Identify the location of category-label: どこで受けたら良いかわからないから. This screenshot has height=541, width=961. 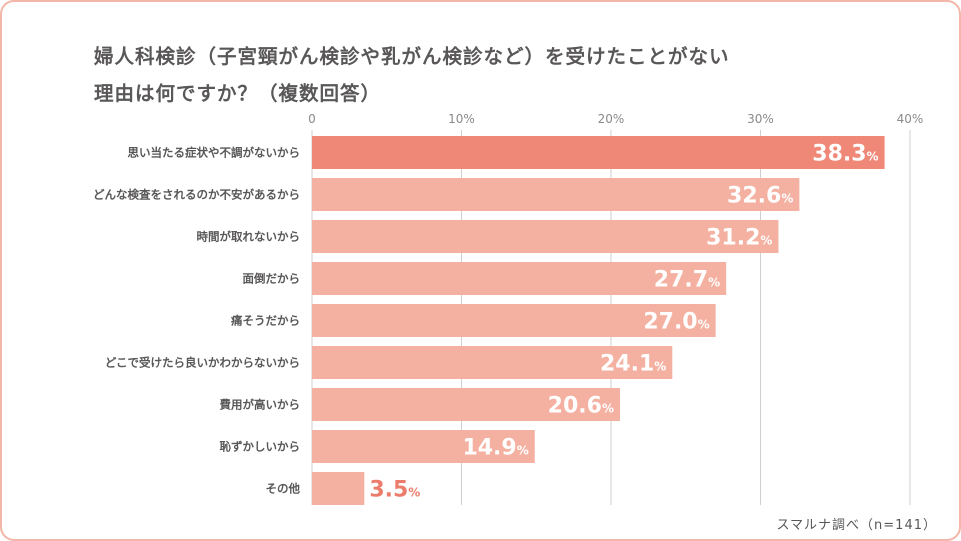
(202, 363).